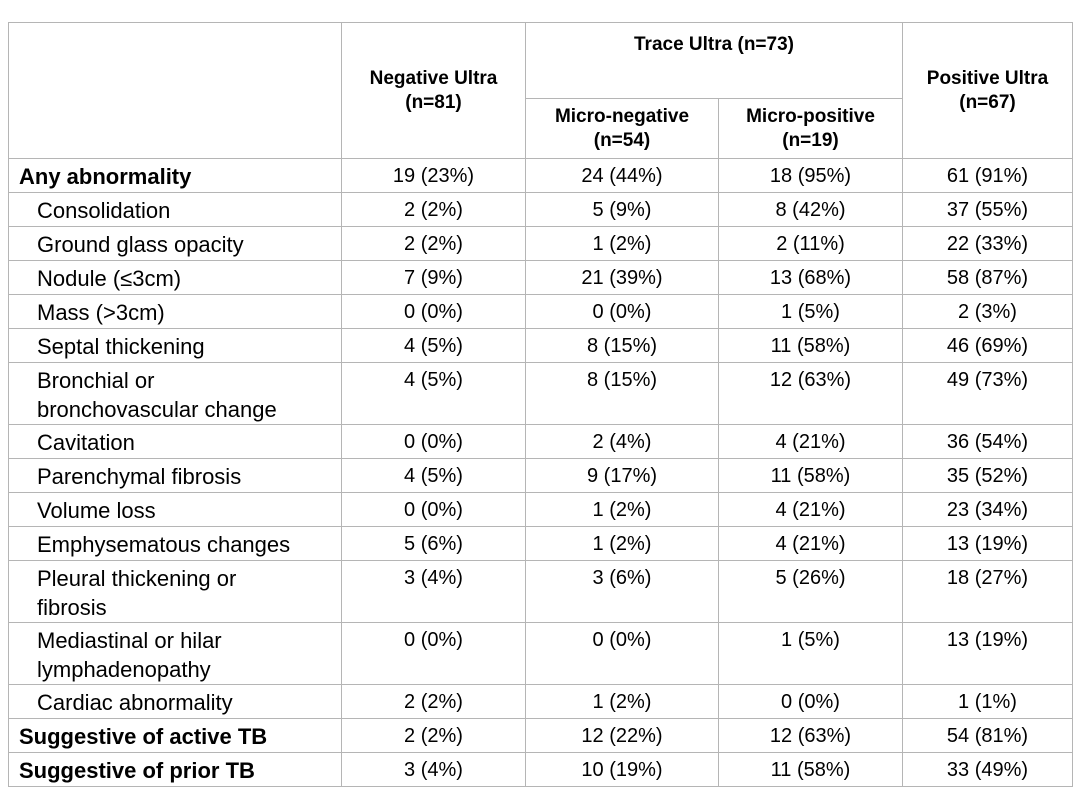 The width and height of the screenshot is (1080, 787). I want to click on header-text: (n=67), so click(987, 102).